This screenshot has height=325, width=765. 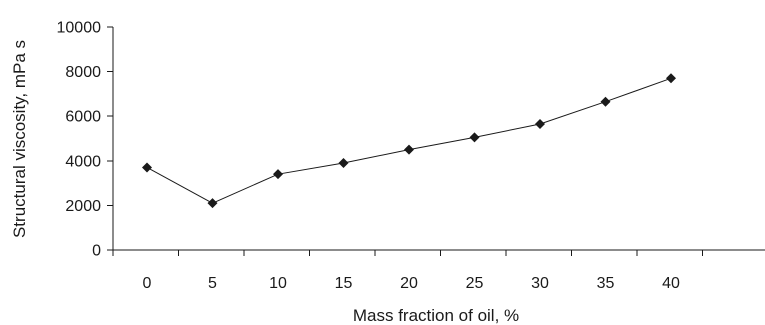 I want to click on x-tick-label: 25, so click(x=475, y=283).